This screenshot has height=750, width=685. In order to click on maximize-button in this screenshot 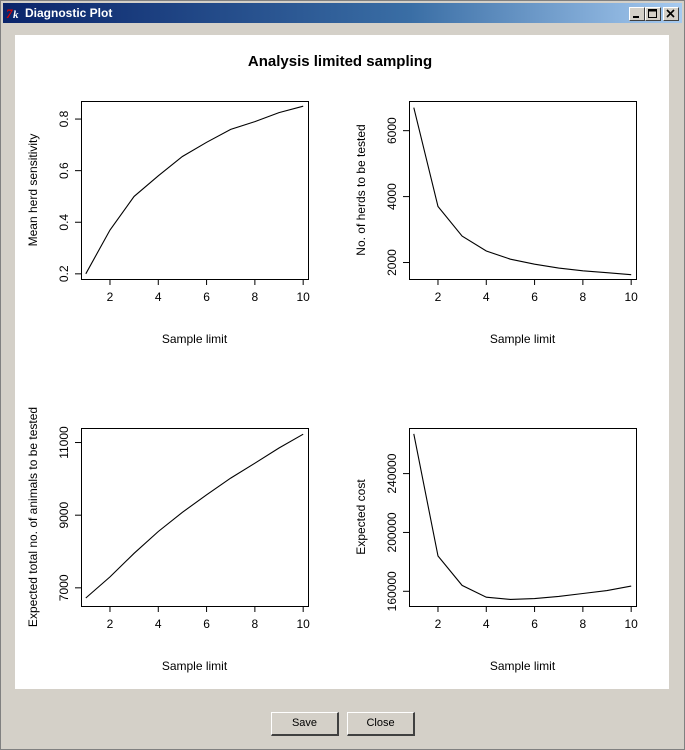, I will do `click(653, 14)`.